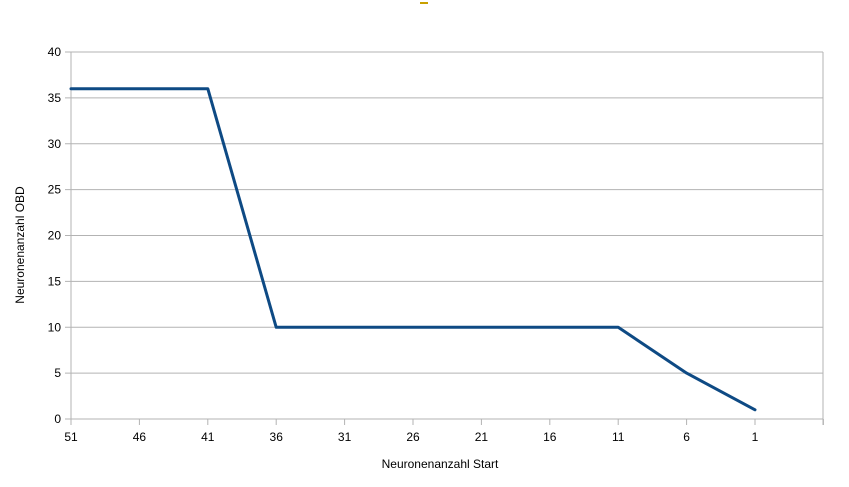 Image resolution: width=849 pixels, height=487 pixels. Describe the element at coordinates (55, 327) in the screenshot. I see `y-tick-label: 10` at that location.